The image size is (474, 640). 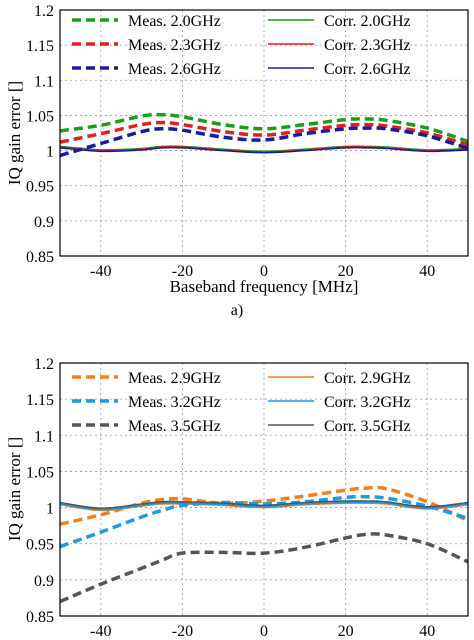 I want to click on legend-label-corr-2-0ghz: Corr. 2.0GHz, so click(x=367, y=21).